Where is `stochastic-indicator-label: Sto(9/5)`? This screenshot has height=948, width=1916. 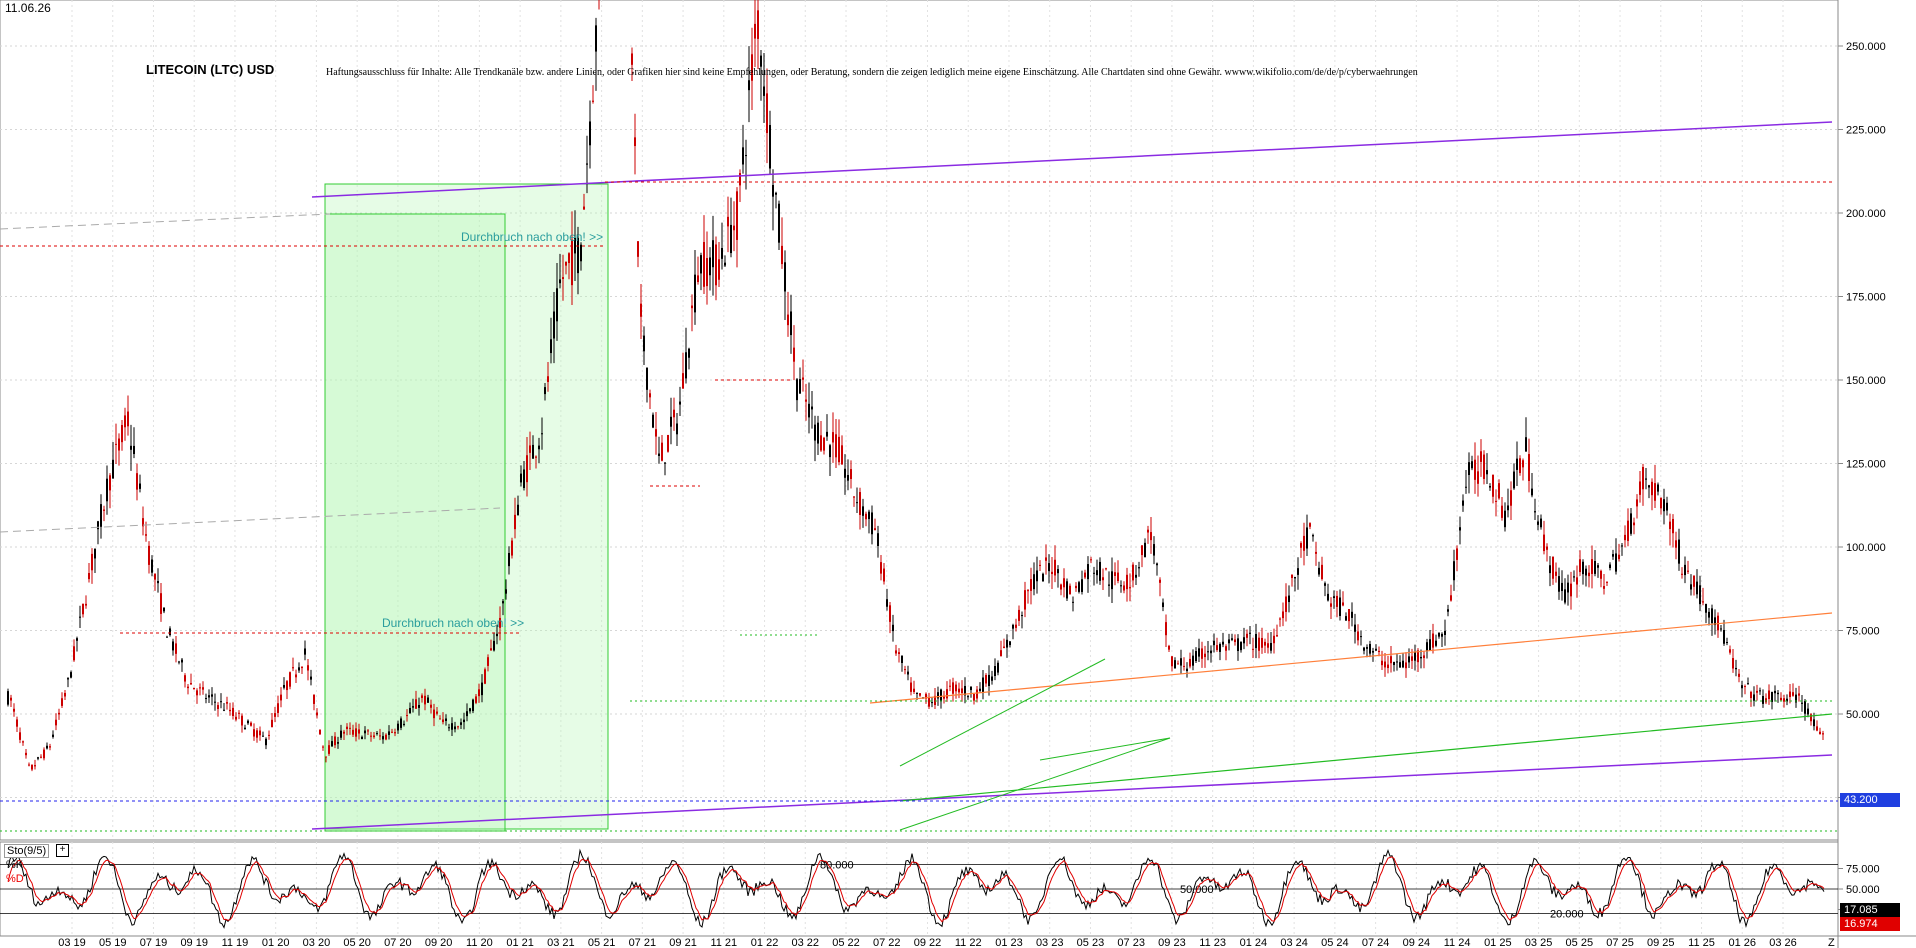
stochastic-indicator-label: Sto(9/5) is located at coordinates (27, 851).